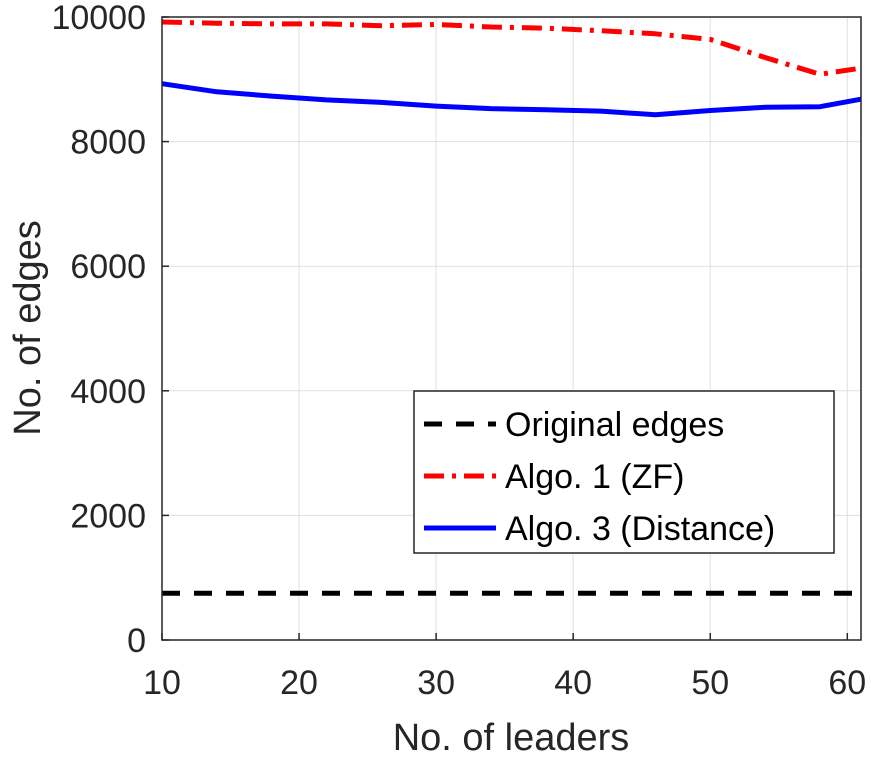  What do you see at coordinates (108, 392) in the screenshot?
I see `y-tick-label: 4000` at bounding box center [108, 392].